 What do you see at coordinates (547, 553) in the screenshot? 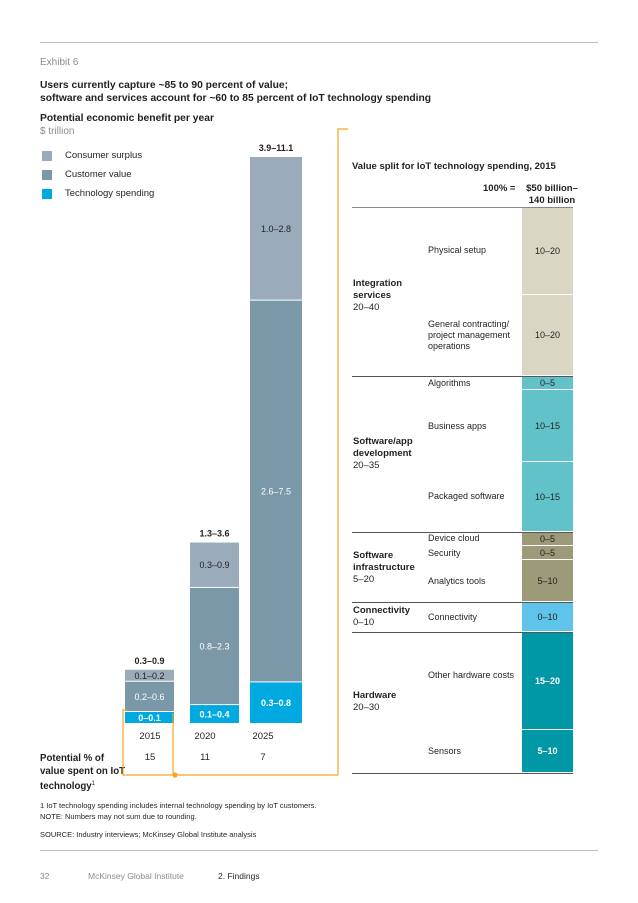
I see `value-security: 0–5` at bounding box center [547, 553].